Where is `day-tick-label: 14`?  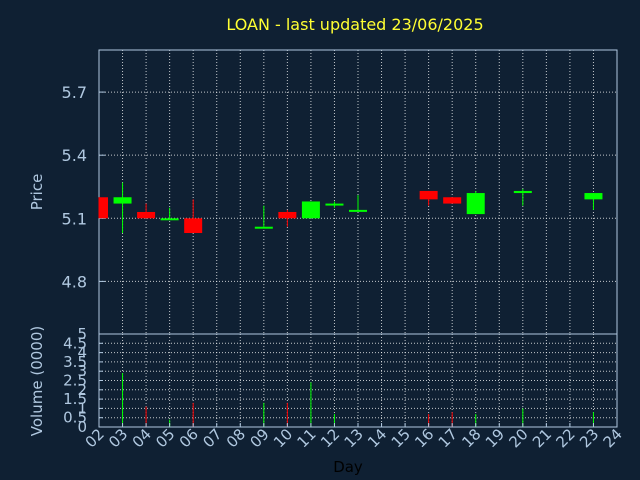 day-tick-label: 14 is located at coordinates (377, 438).